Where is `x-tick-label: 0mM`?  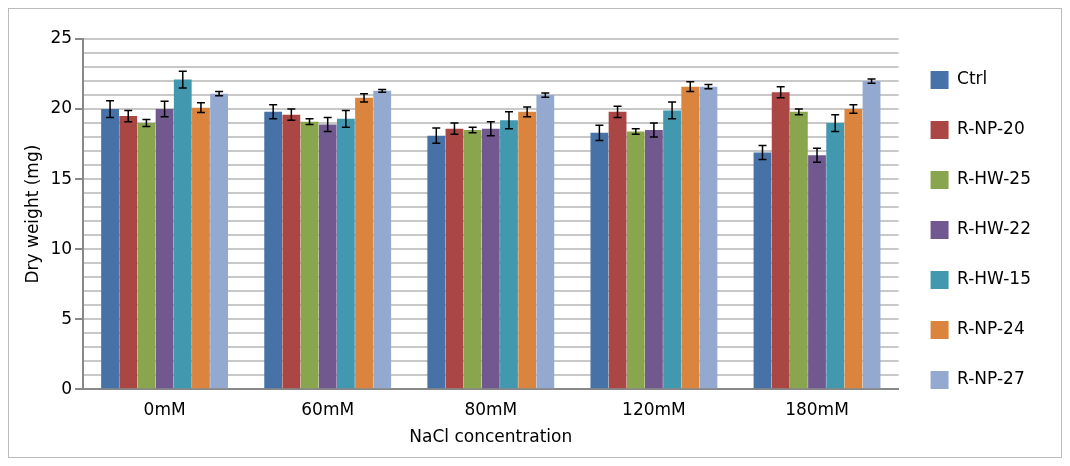
x-tick-label: 0mM is located at coordinates (164, 408).